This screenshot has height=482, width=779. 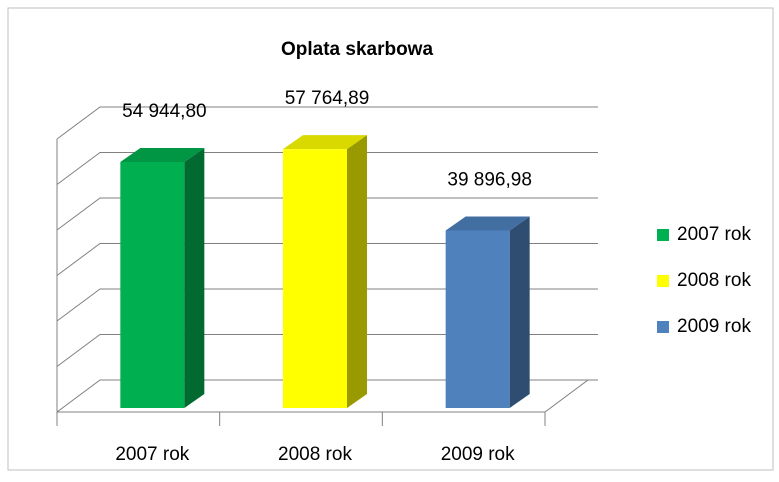 What do you see at coordinates (714, 234) in the screenshot?
I see `legend-label: 2007 rok` at bounding box center [714, 234].